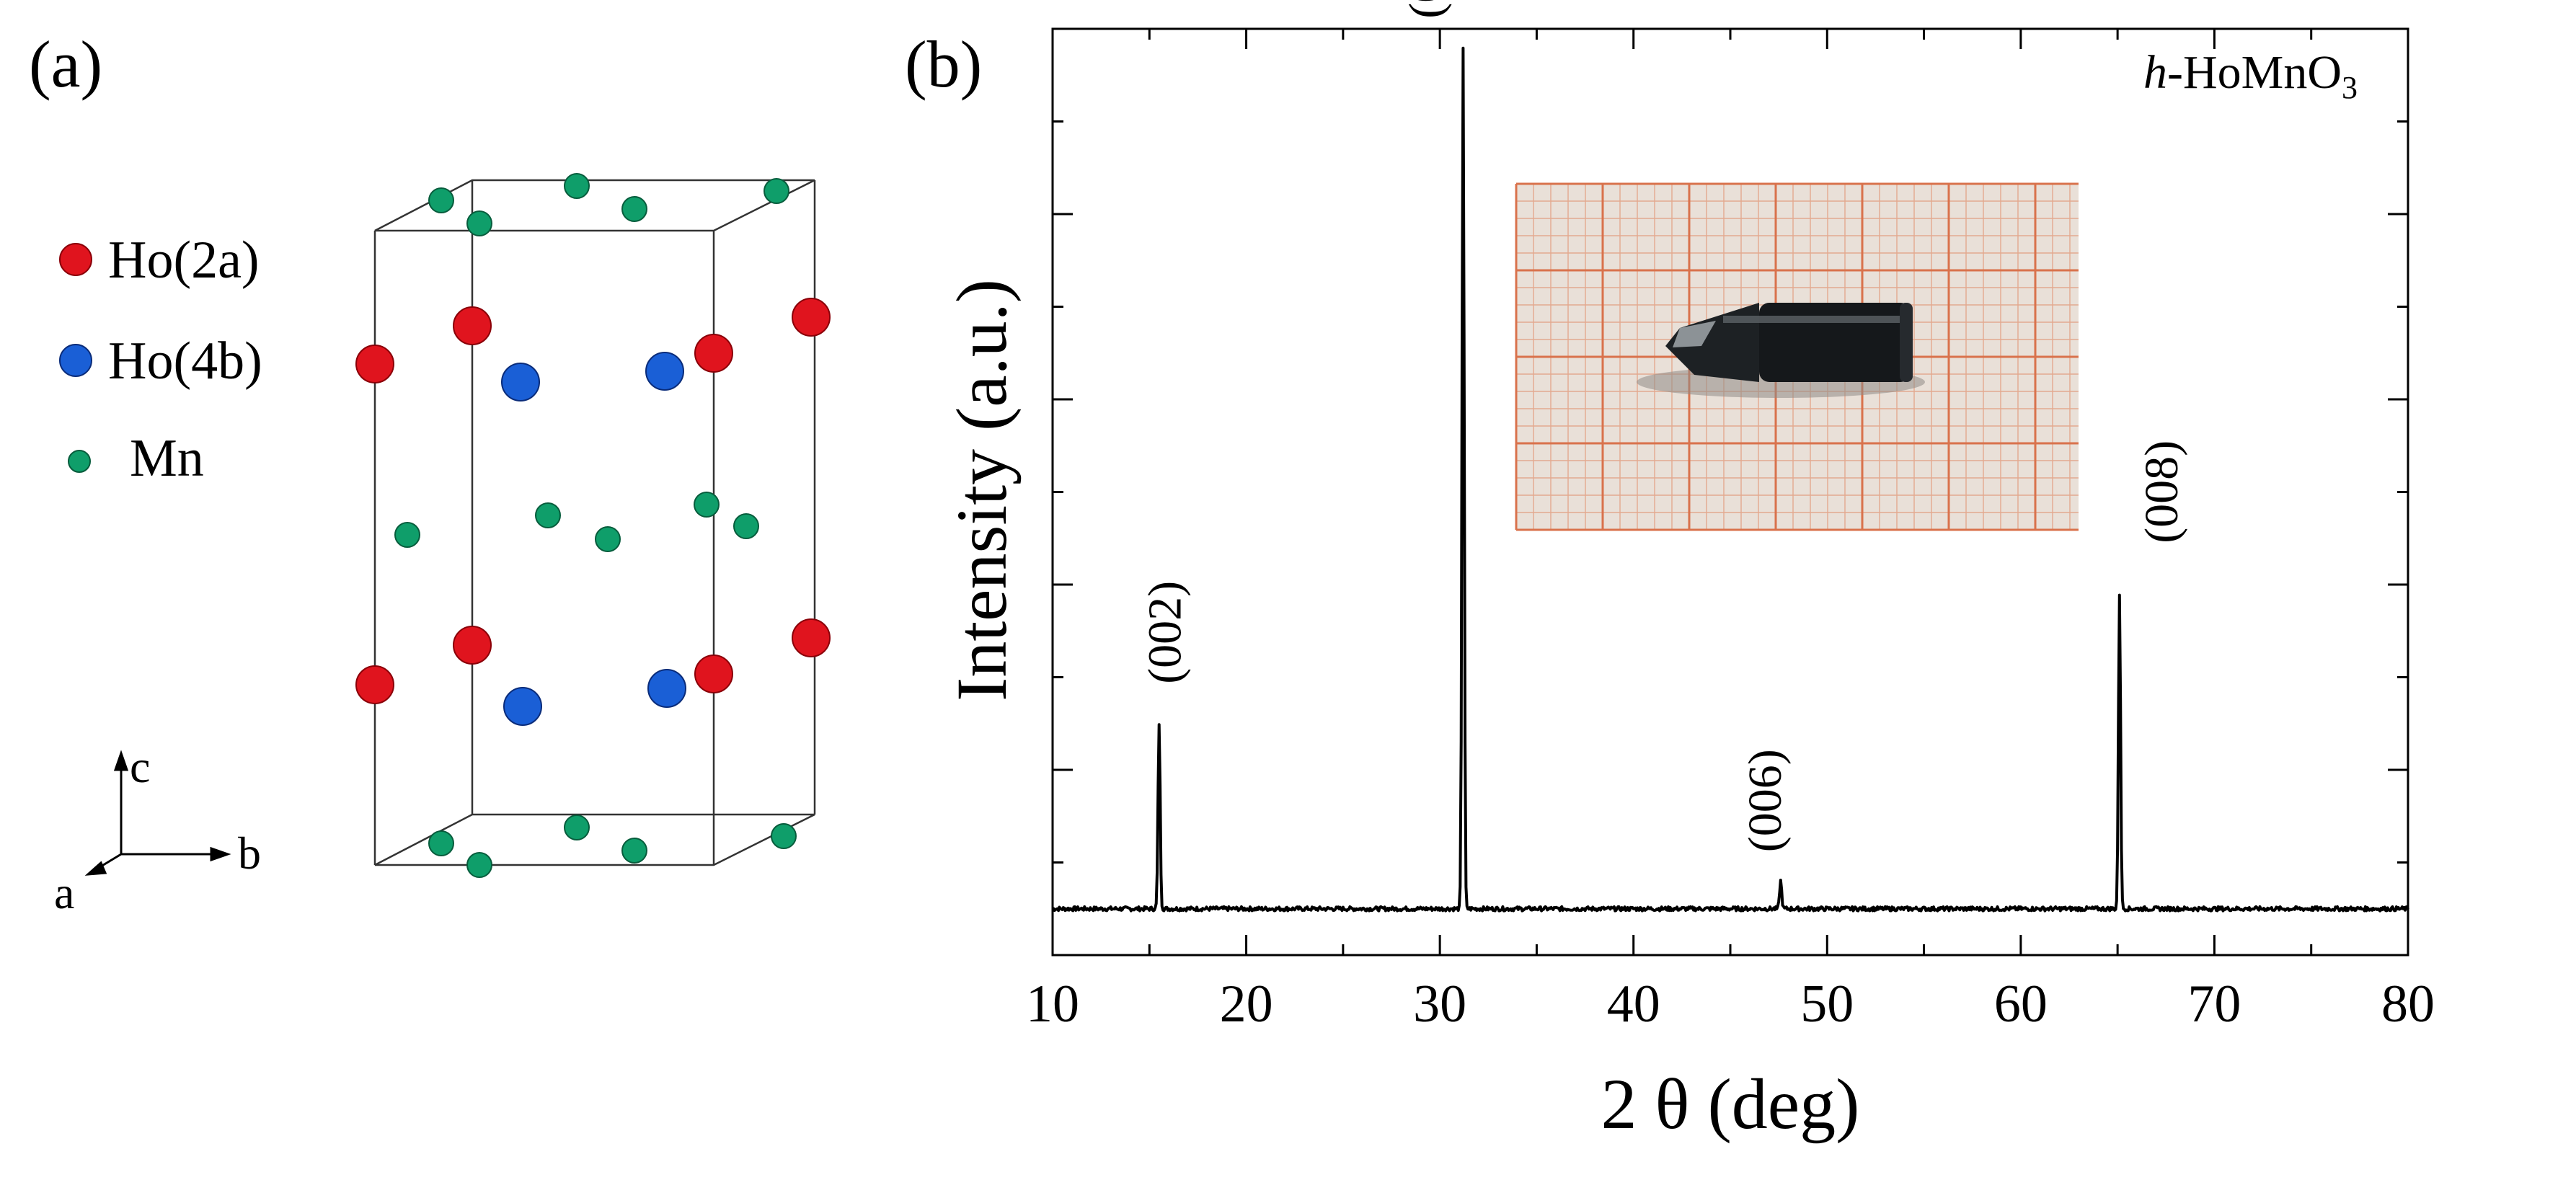 This screenshot has height=1198, width=2576. I want to click on axis-a-label: a, so click(64, 892).